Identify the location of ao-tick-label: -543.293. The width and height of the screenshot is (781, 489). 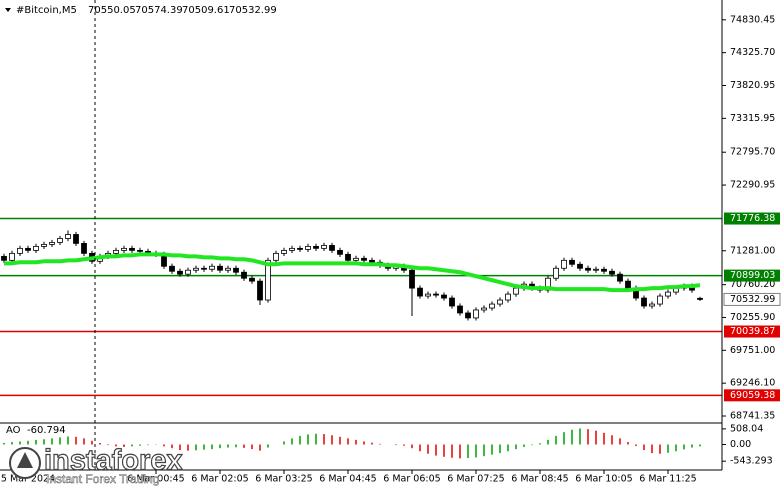
(751, 461).